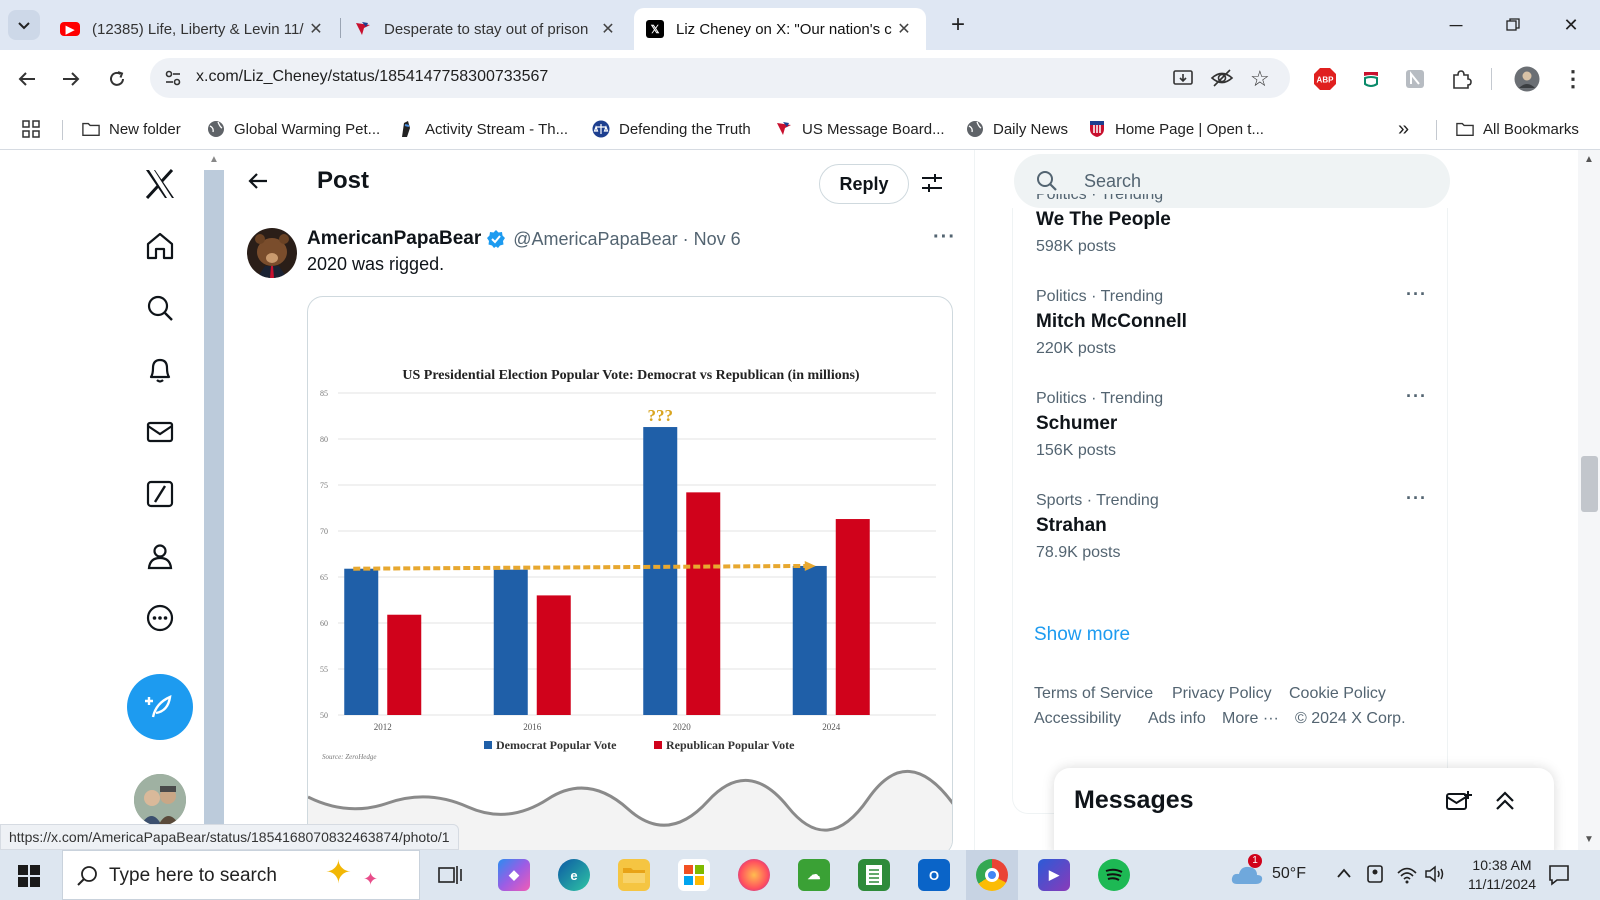  Describe the element at coordinates (1082, 634) in the screenshot. I see `show-more-link: Show more` at that location.